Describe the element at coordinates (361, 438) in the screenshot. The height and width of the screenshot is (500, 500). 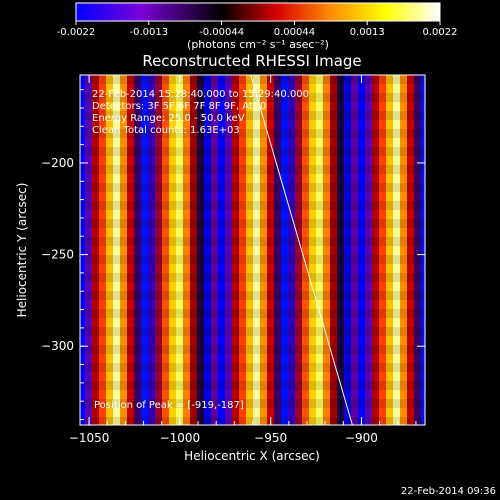
I see `x-tick-label: −900` at that location.